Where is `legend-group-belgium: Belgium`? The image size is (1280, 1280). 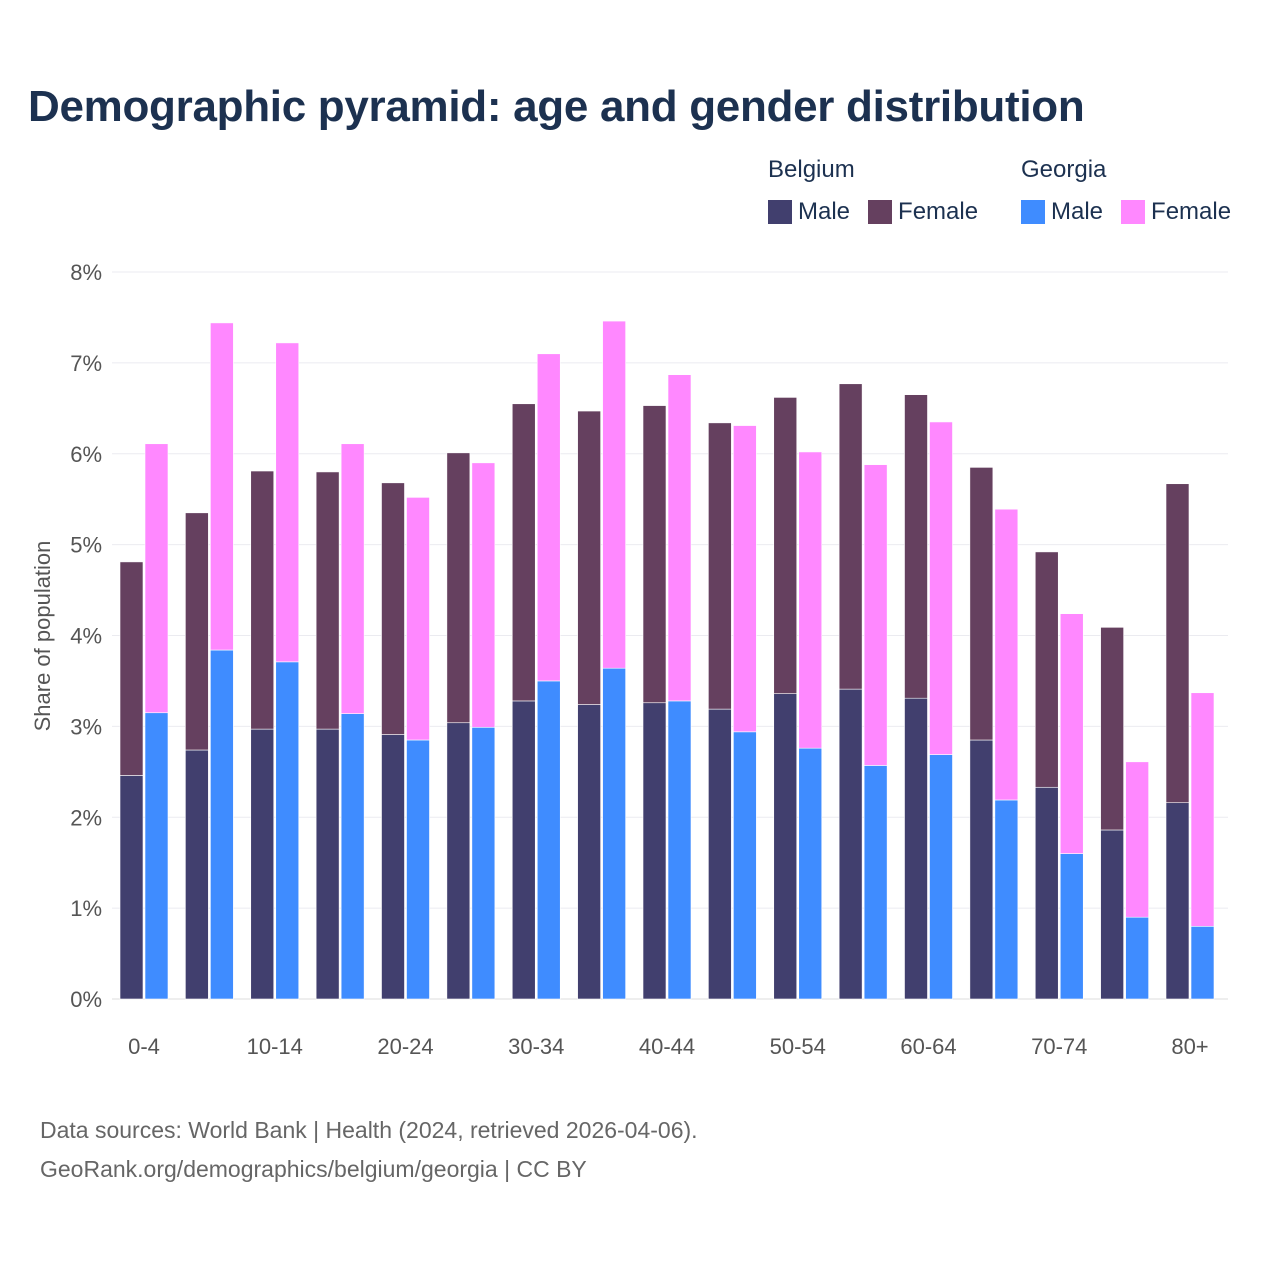
legend-group-belgium: Belgium is located at coordinates (811, 169).